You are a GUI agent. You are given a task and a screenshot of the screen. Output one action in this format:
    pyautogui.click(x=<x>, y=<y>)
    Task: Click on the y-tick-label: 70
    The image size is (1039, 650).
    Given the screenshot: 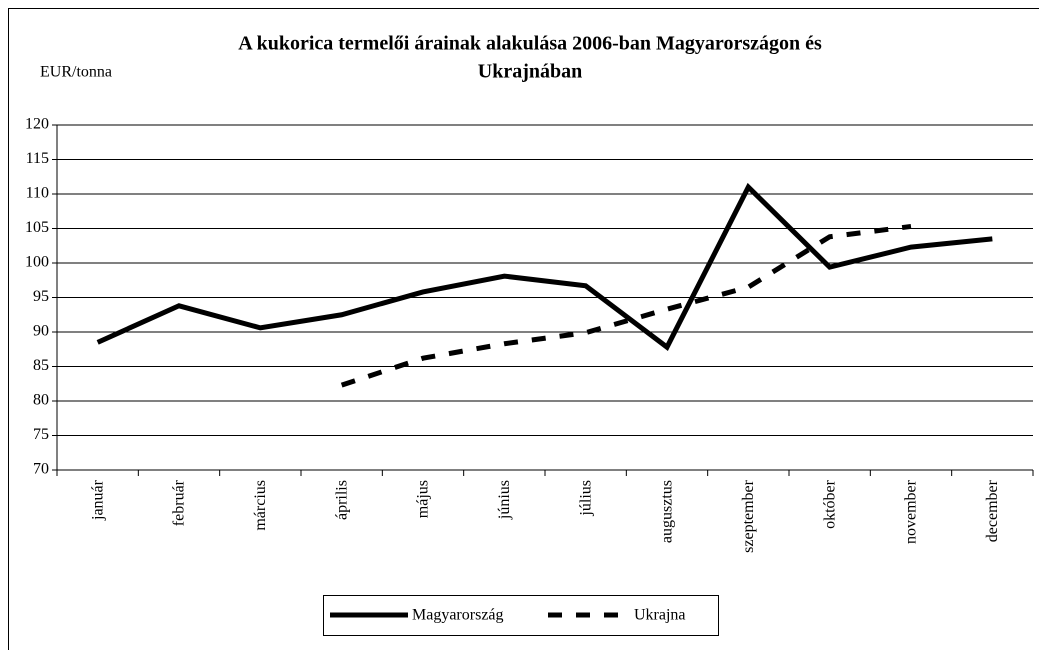 What is the action you would take?
    pyautogui.click(x=41, y=469)
    